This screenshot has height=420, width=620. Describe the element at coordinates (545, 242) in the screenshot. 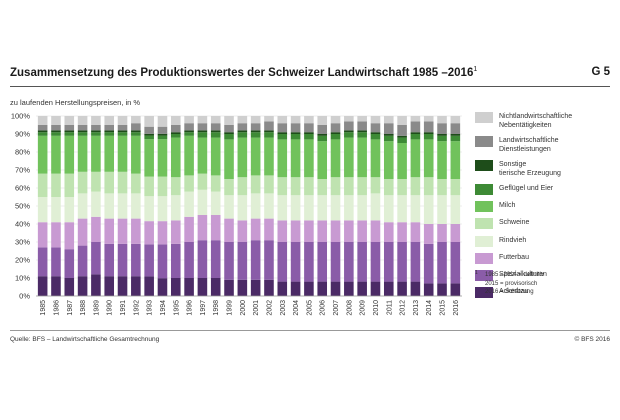

I see `legend-item: Rindvieh` at that location.